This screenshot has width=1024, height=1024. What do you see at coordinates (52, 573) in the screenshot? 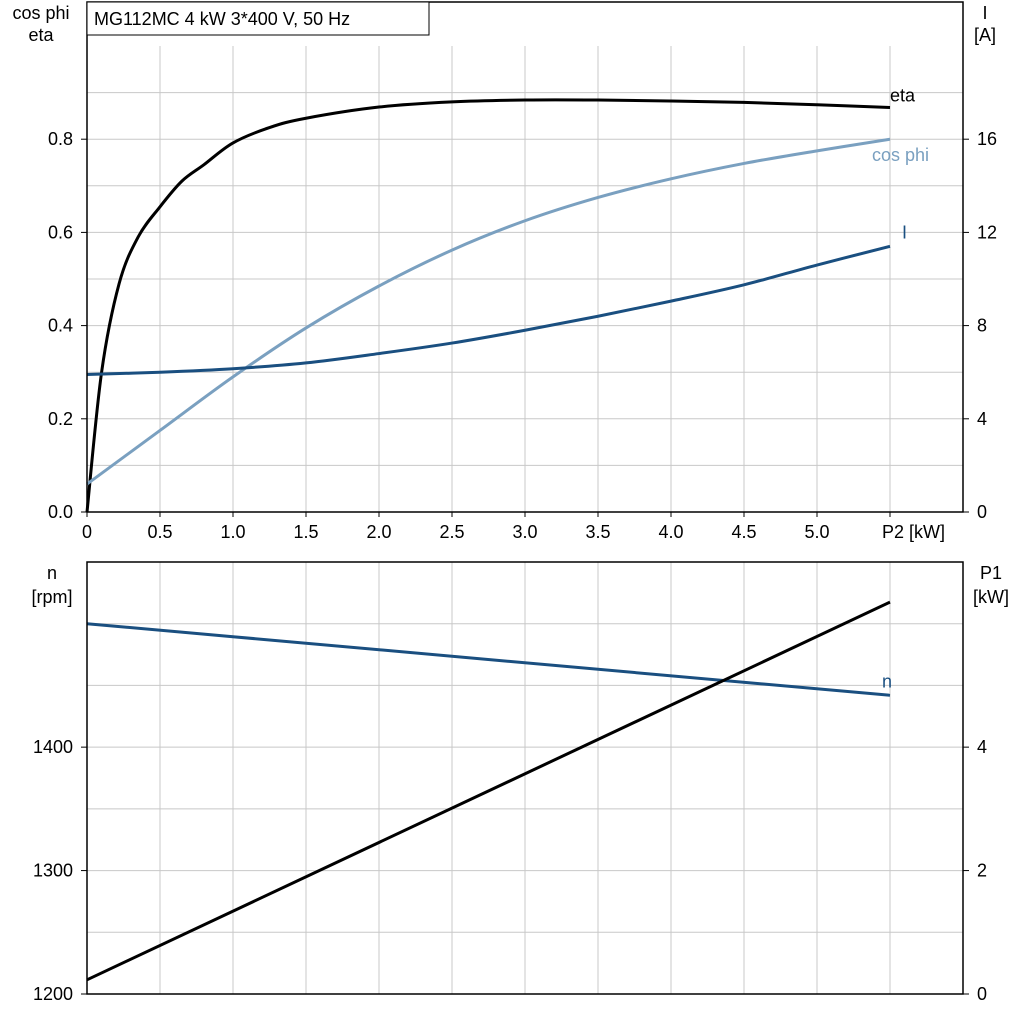
I see `left-axis-label-speed: n` at bounding box center [52, 573].